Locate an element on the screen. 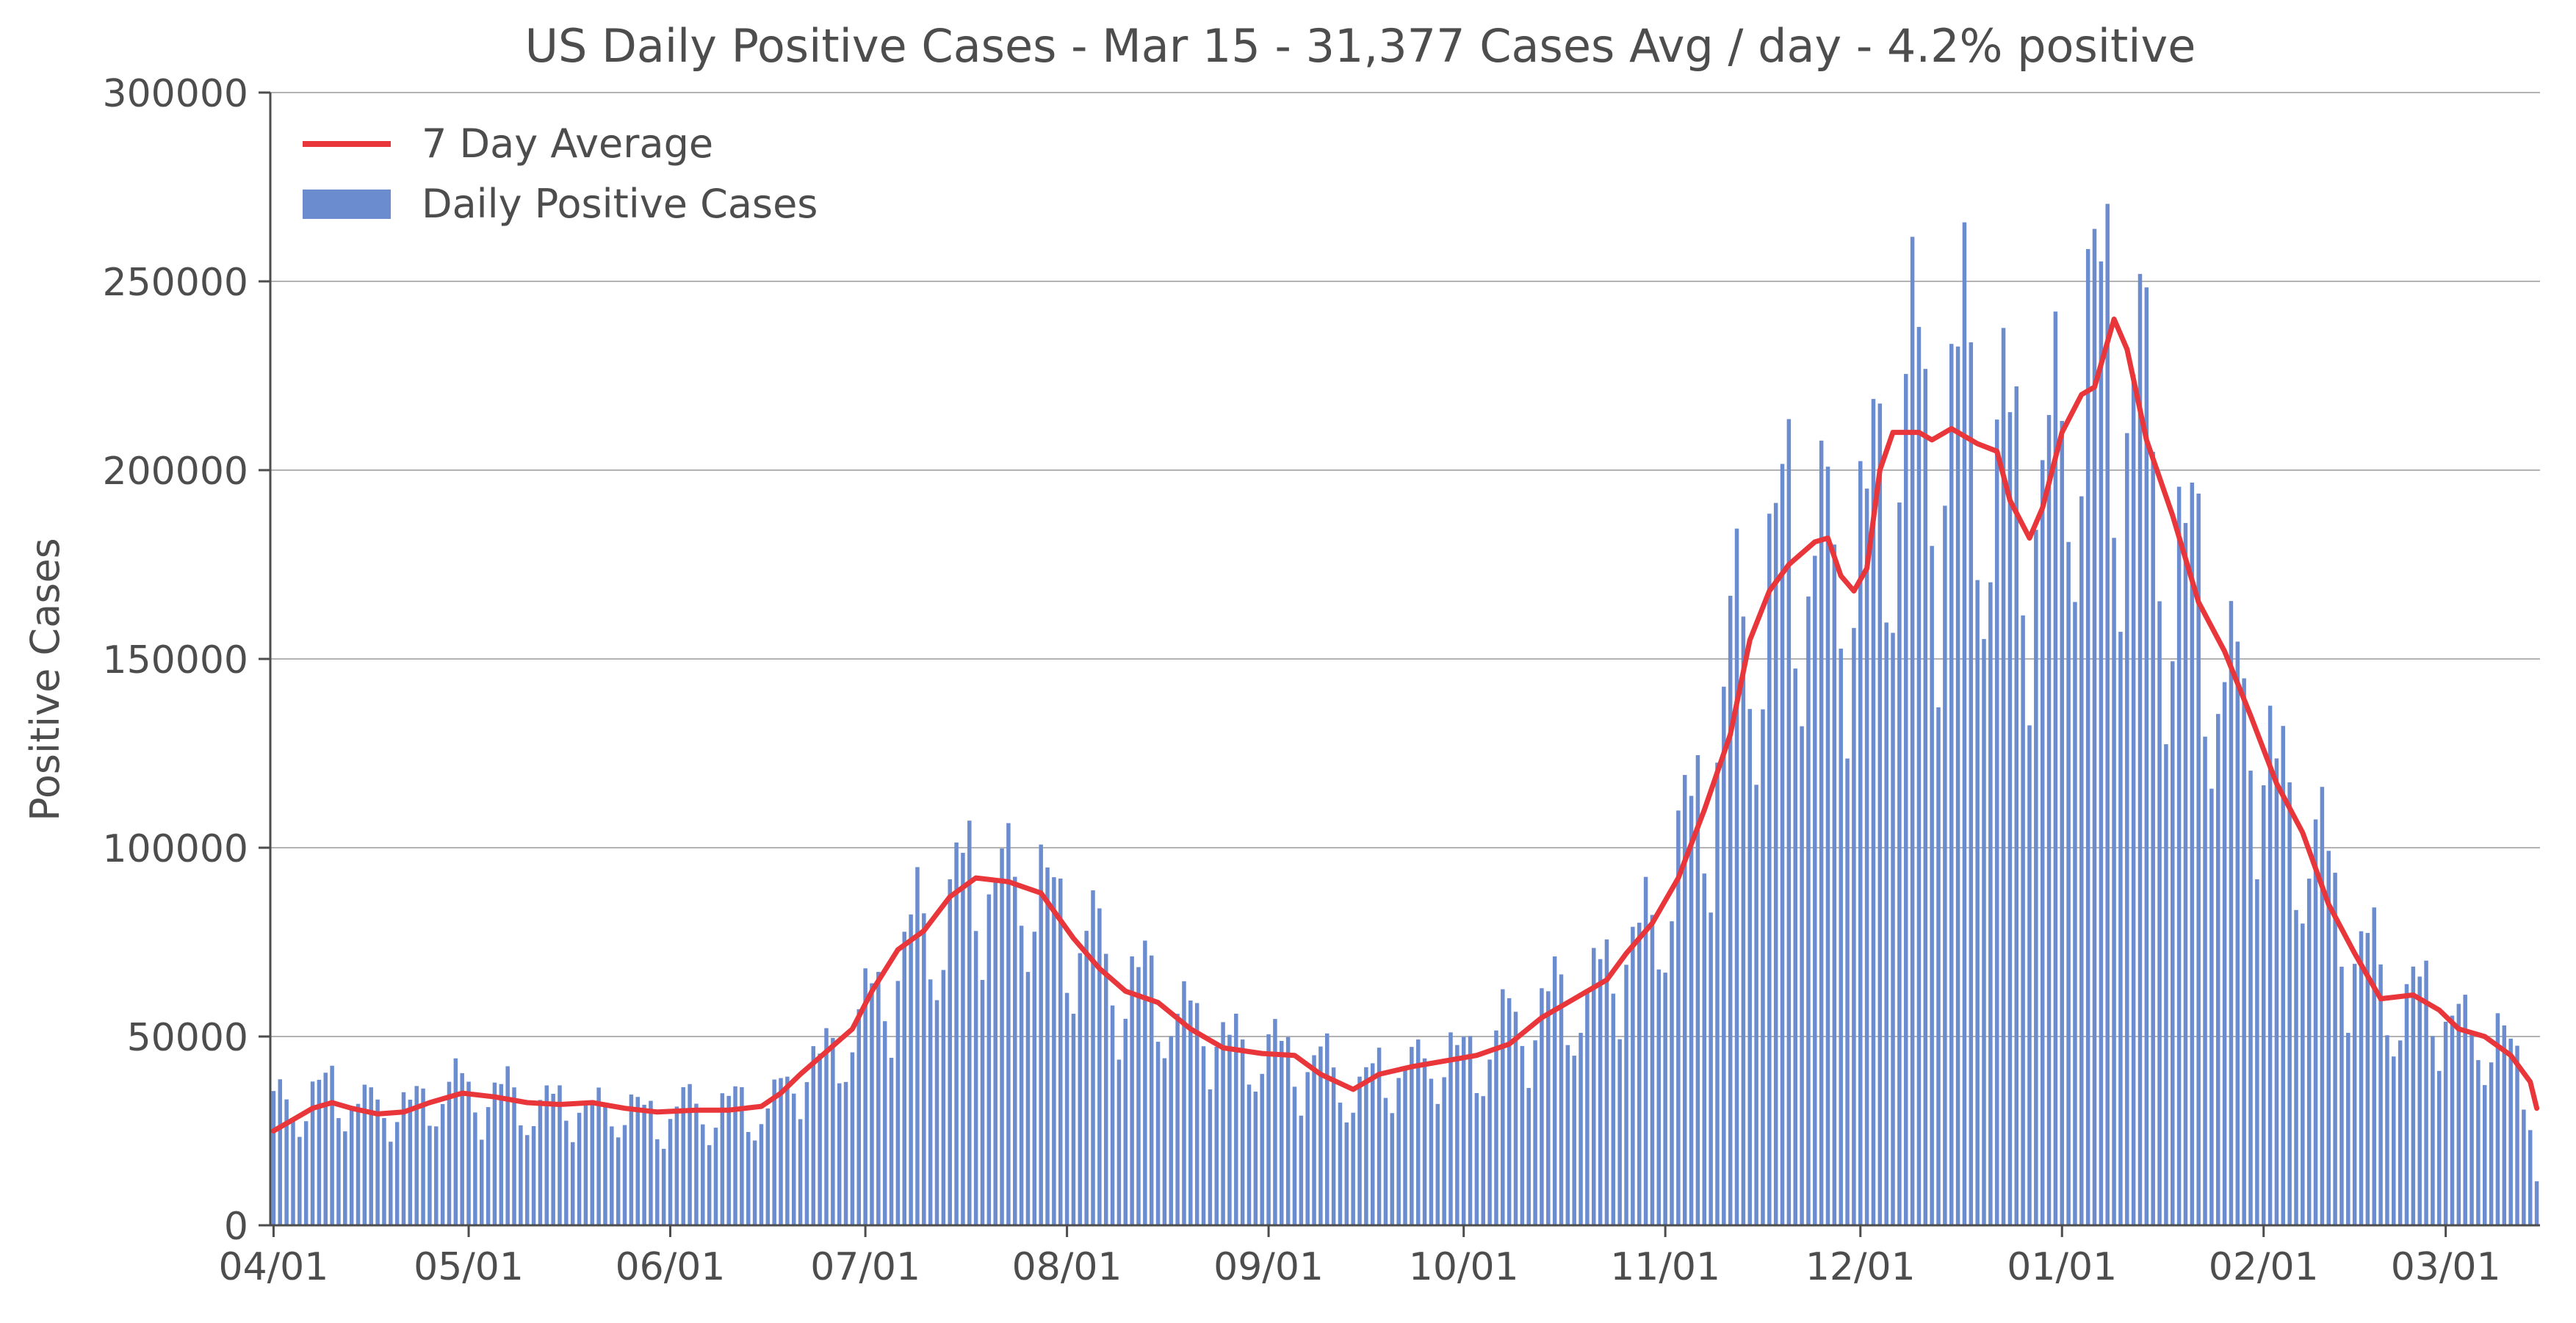 This screenshot has width=2576, height=1323. x-tick-label: 08/01 is located at coordinates (1067, 1267).